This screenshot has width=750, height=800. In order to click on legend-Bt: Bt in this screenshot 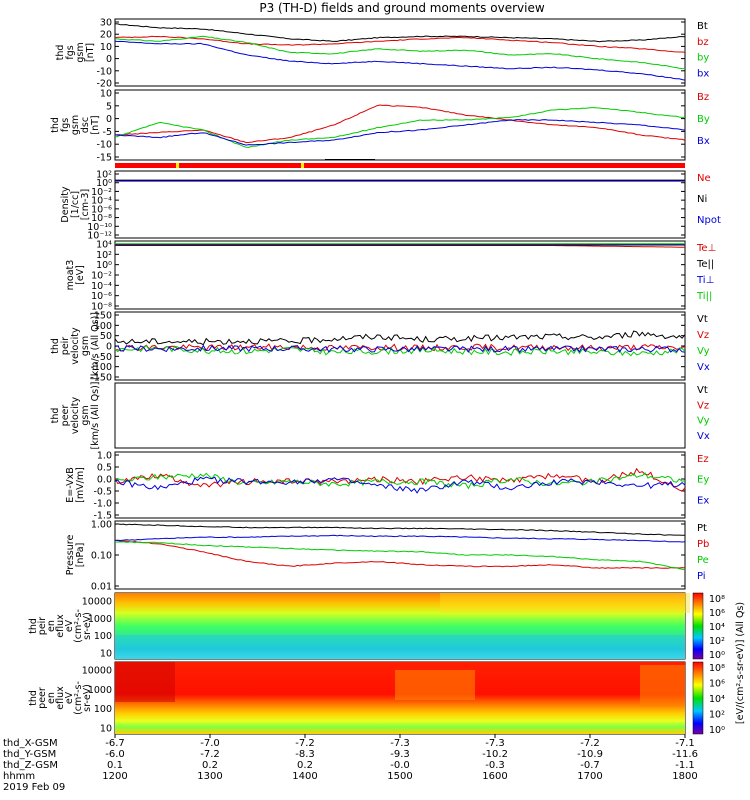, I will do `click(702, 26)`.